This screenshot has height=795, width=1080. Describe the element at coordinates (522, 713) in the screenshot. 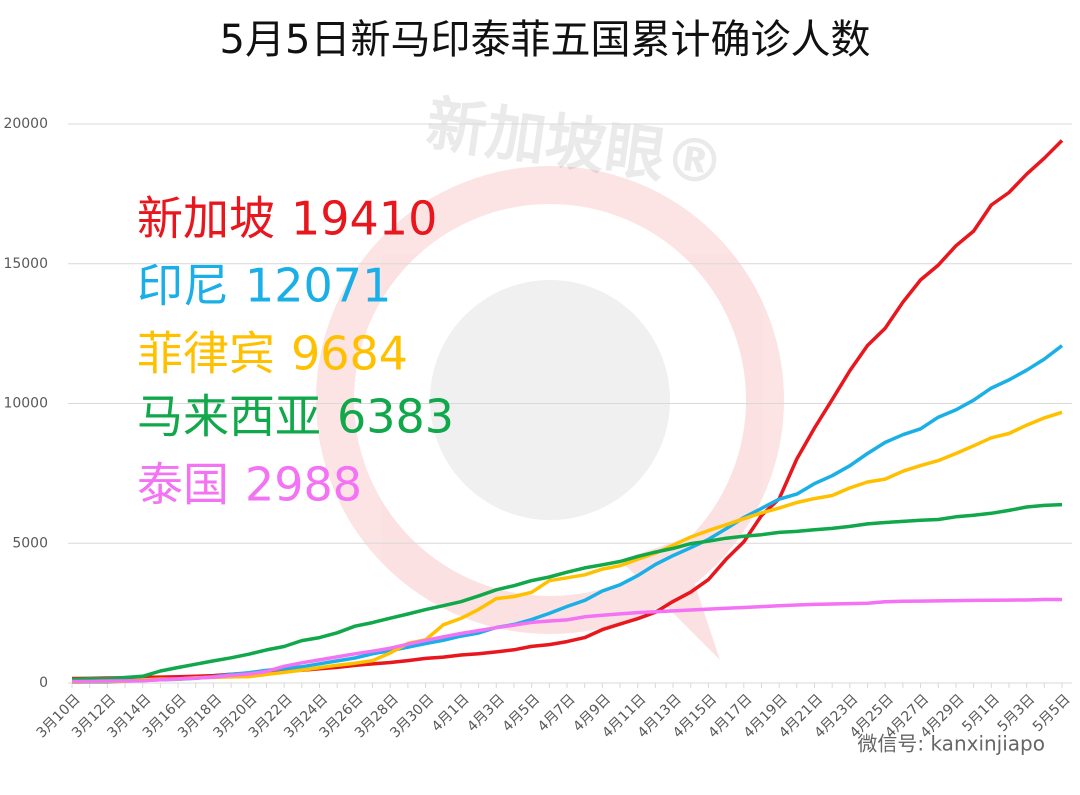

I see `x-tick-label: 4月5日` at that location.